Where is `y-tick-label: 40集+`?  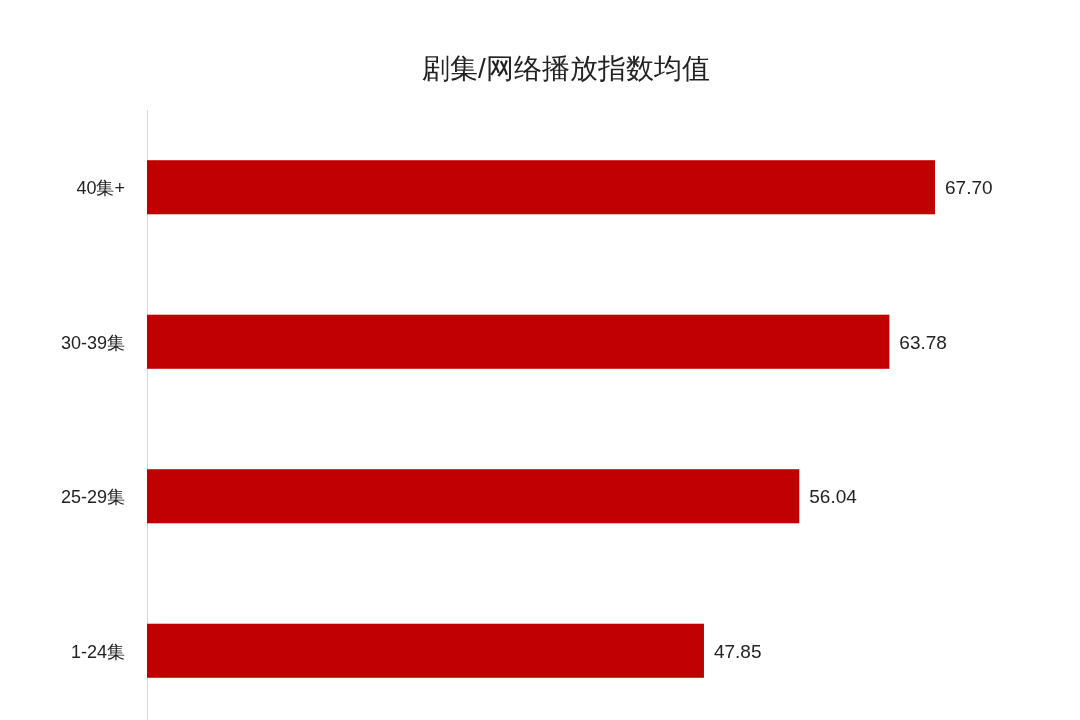
y-tick-label: 40集+ is located at coordinates (100, 188).